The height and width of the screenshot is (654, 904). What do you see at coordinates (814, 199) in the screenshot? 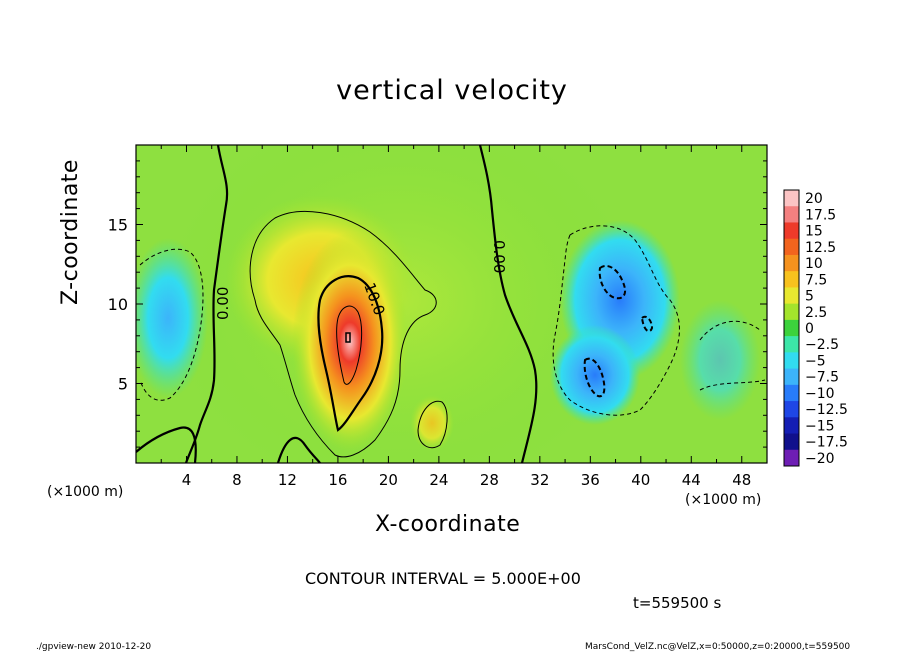
I see `colorbar-label: 20` at bounding box center [814, 199].